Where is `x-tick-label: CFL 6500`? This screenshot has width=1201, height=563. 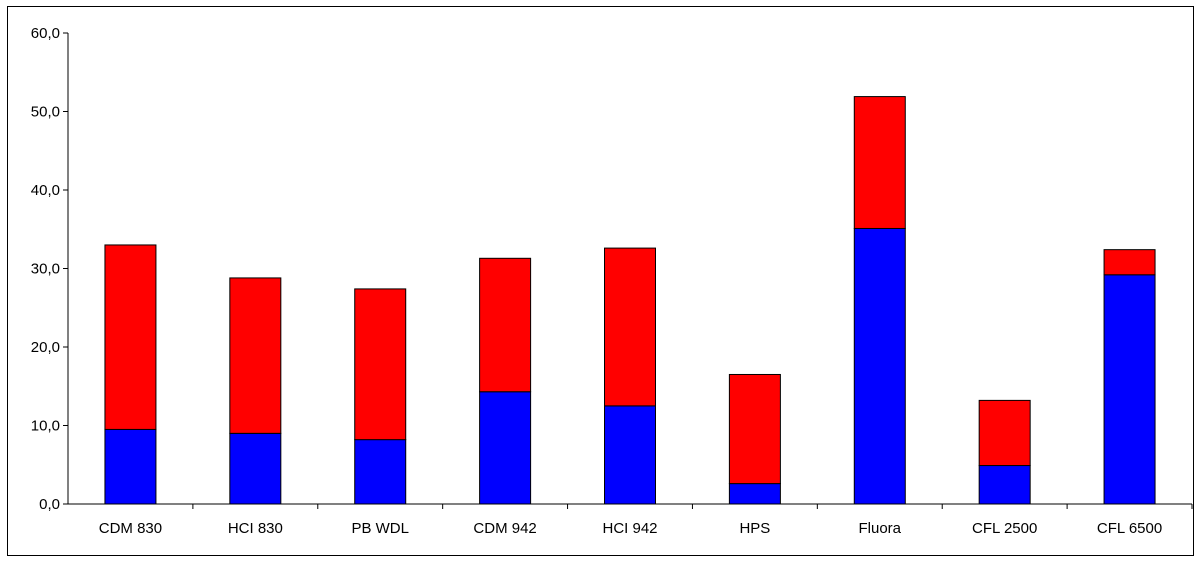 x-tick-label: CFL 6500 is located at coordinates (1129, 528).